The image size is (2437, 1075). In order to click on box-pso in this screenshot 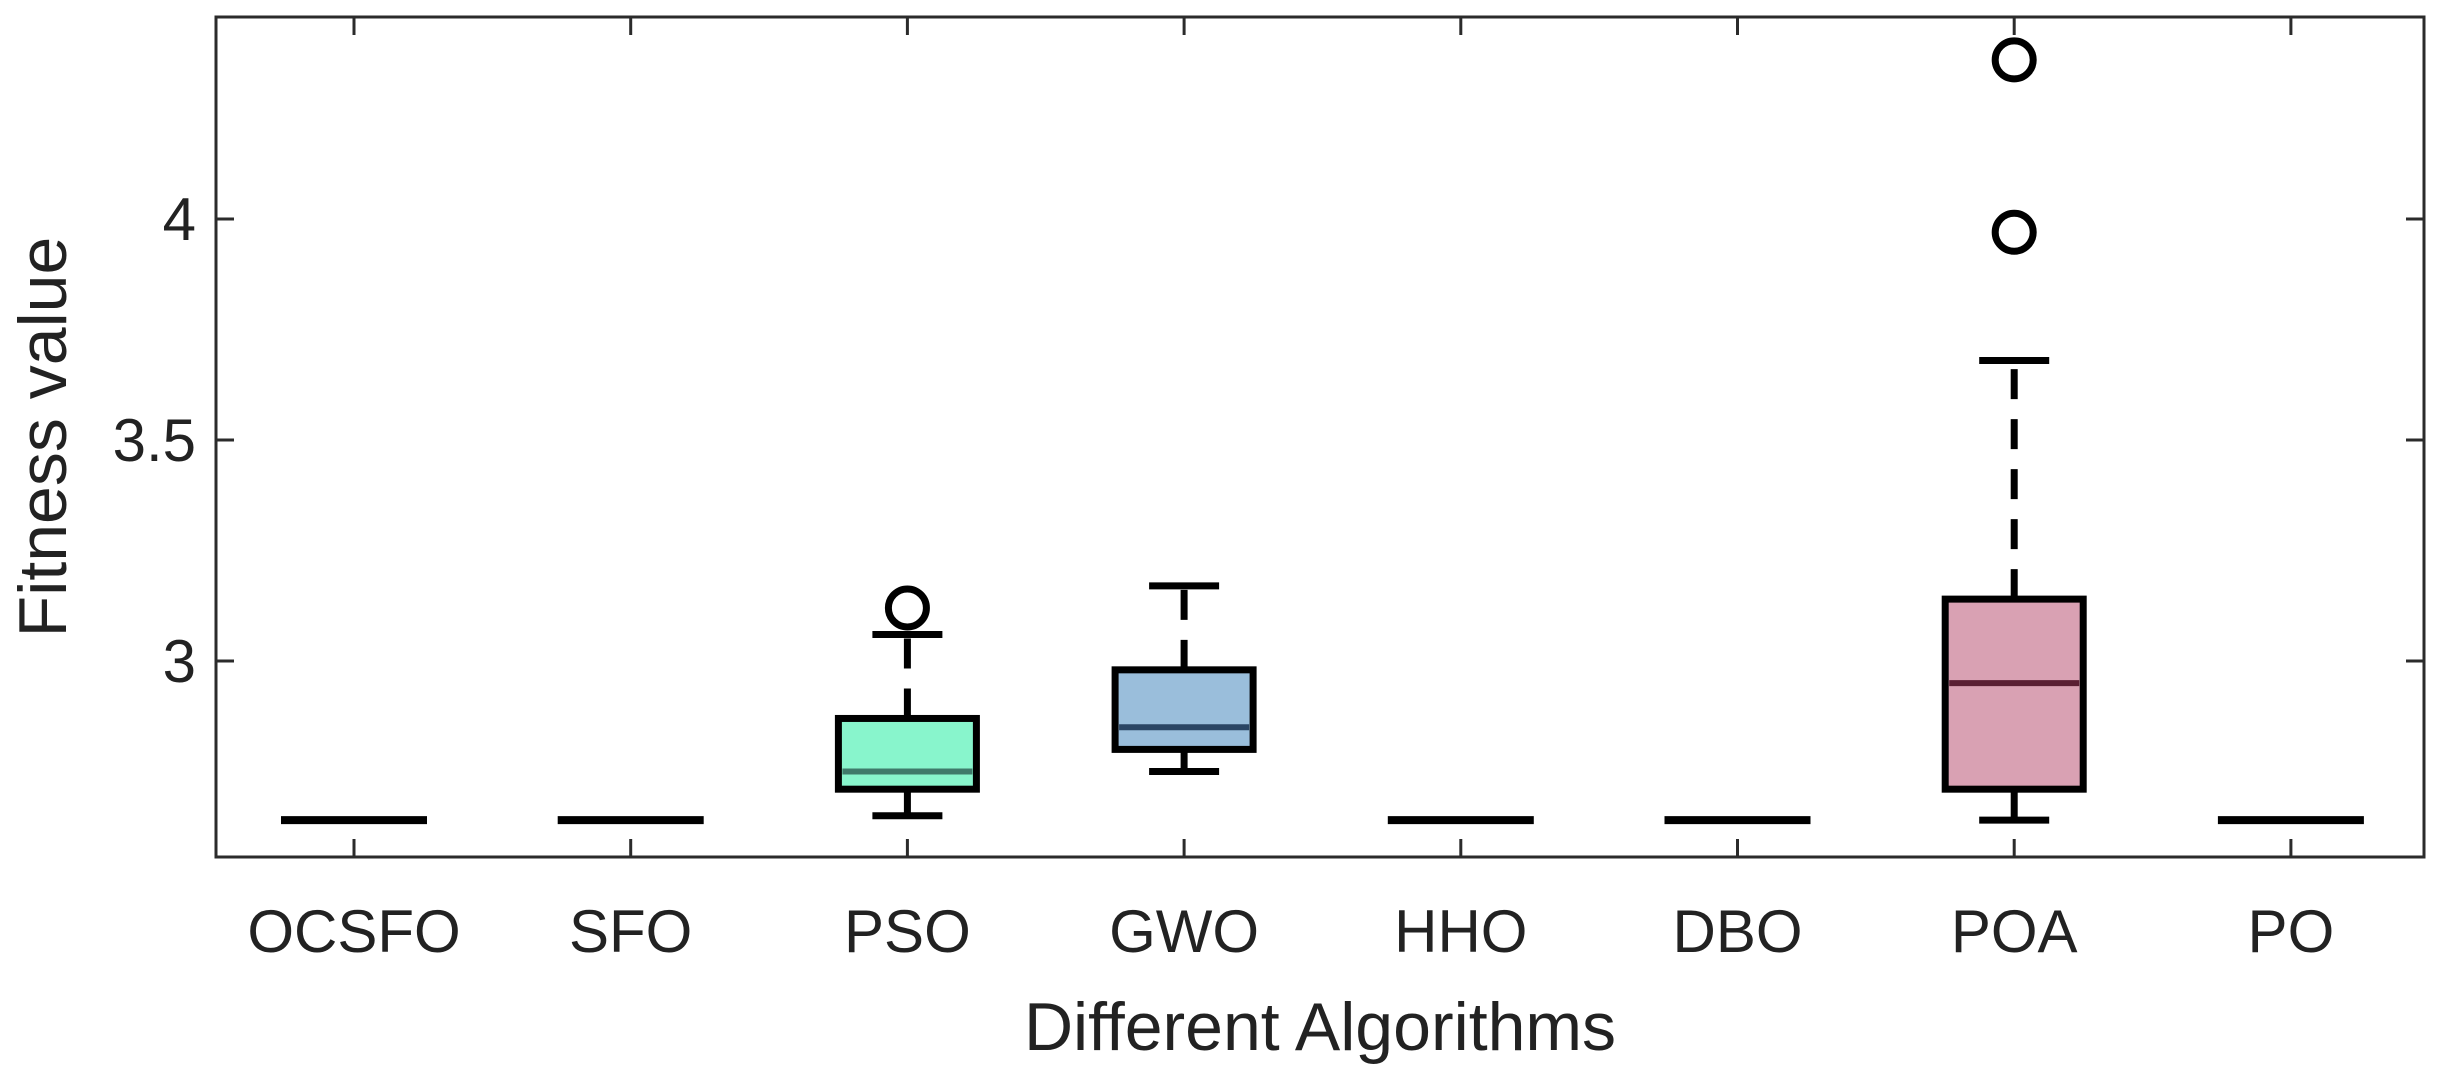, I will do `click(907, 753)`.